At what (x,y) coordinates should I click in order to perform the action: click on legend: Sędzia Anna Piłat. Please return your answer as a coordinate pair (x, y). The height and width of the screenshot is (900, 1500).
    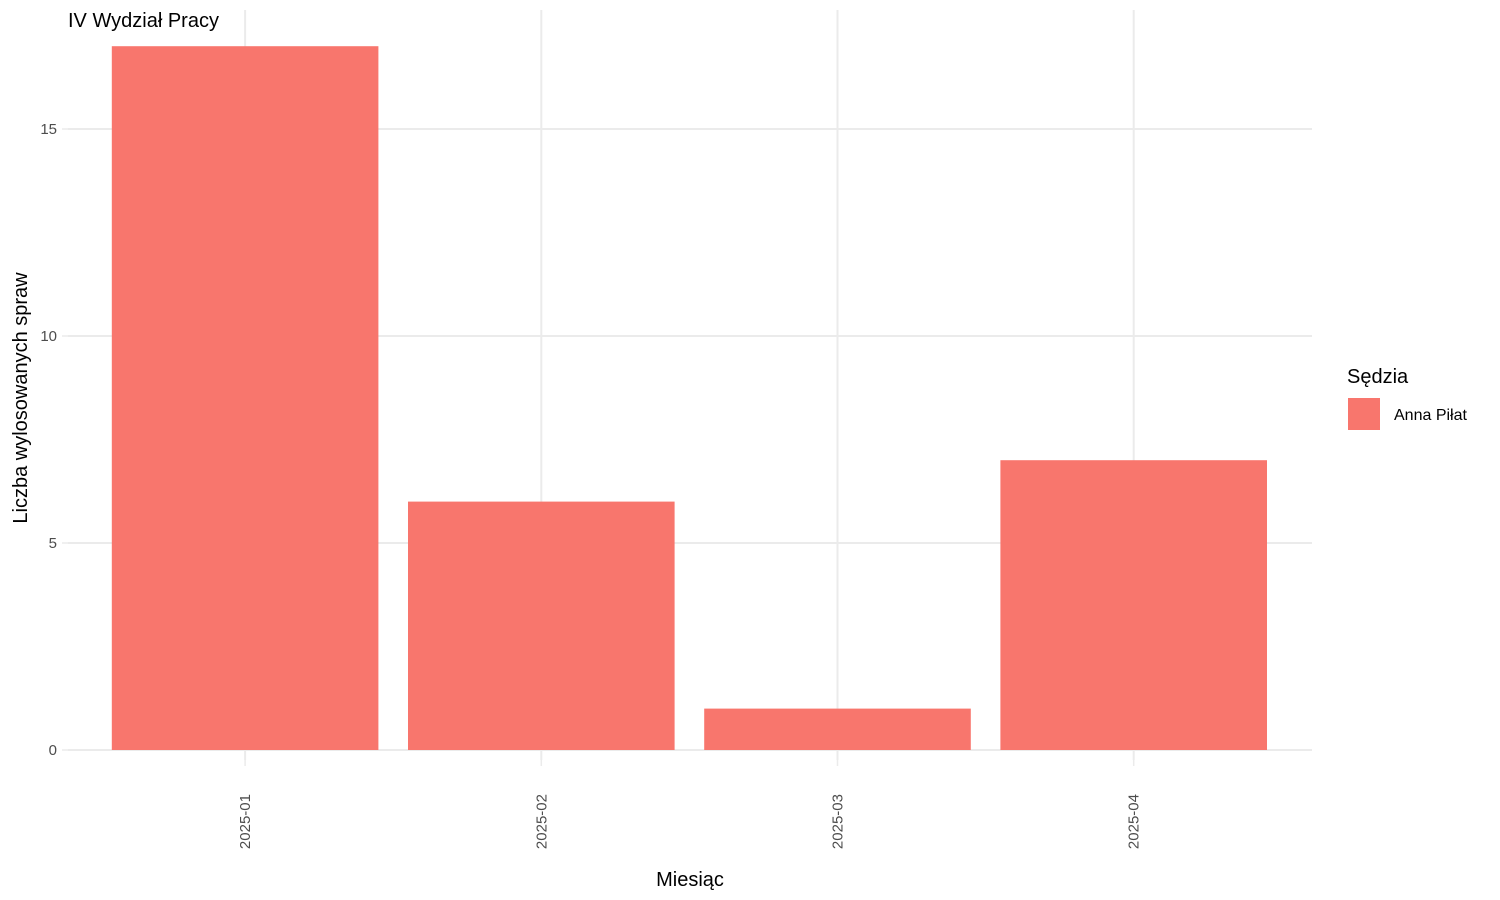
    Looking at the image, I should click on (1407, 398).